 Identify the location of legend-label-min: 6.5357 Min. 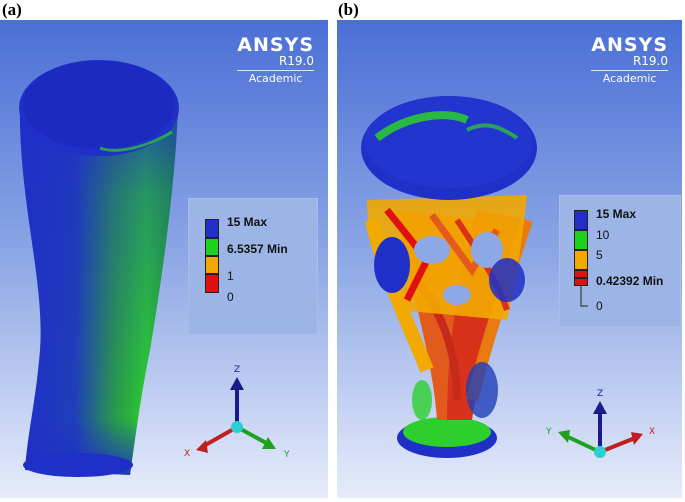
(257, 249).